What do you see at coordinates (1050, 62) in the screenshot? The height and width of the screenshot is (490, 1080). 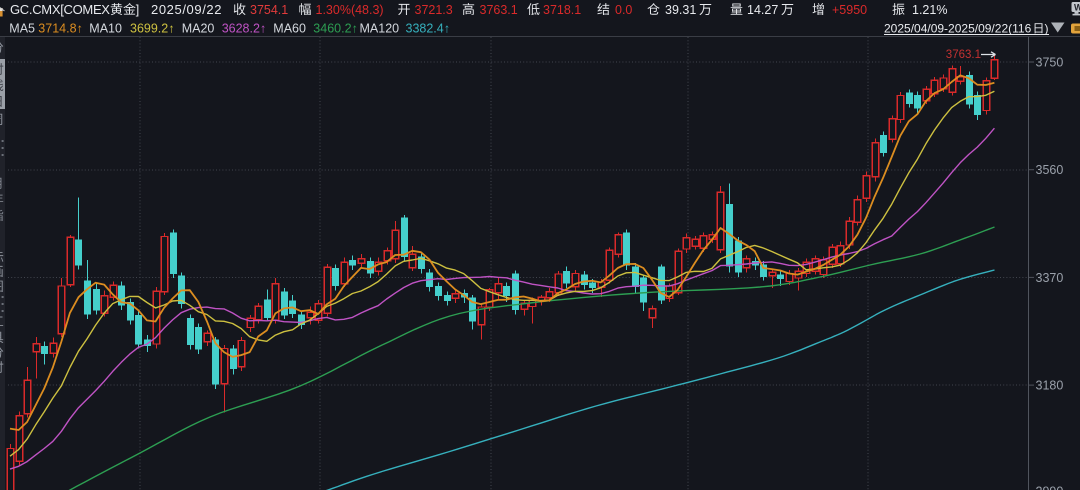 I see `svg-text: 3750` at bounding box center [1050, 62].